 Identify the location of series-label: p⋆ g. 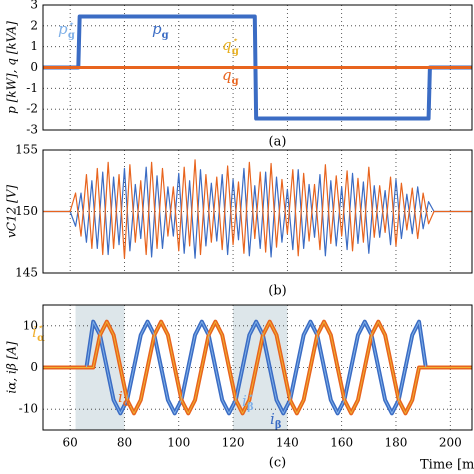
(66, 30).